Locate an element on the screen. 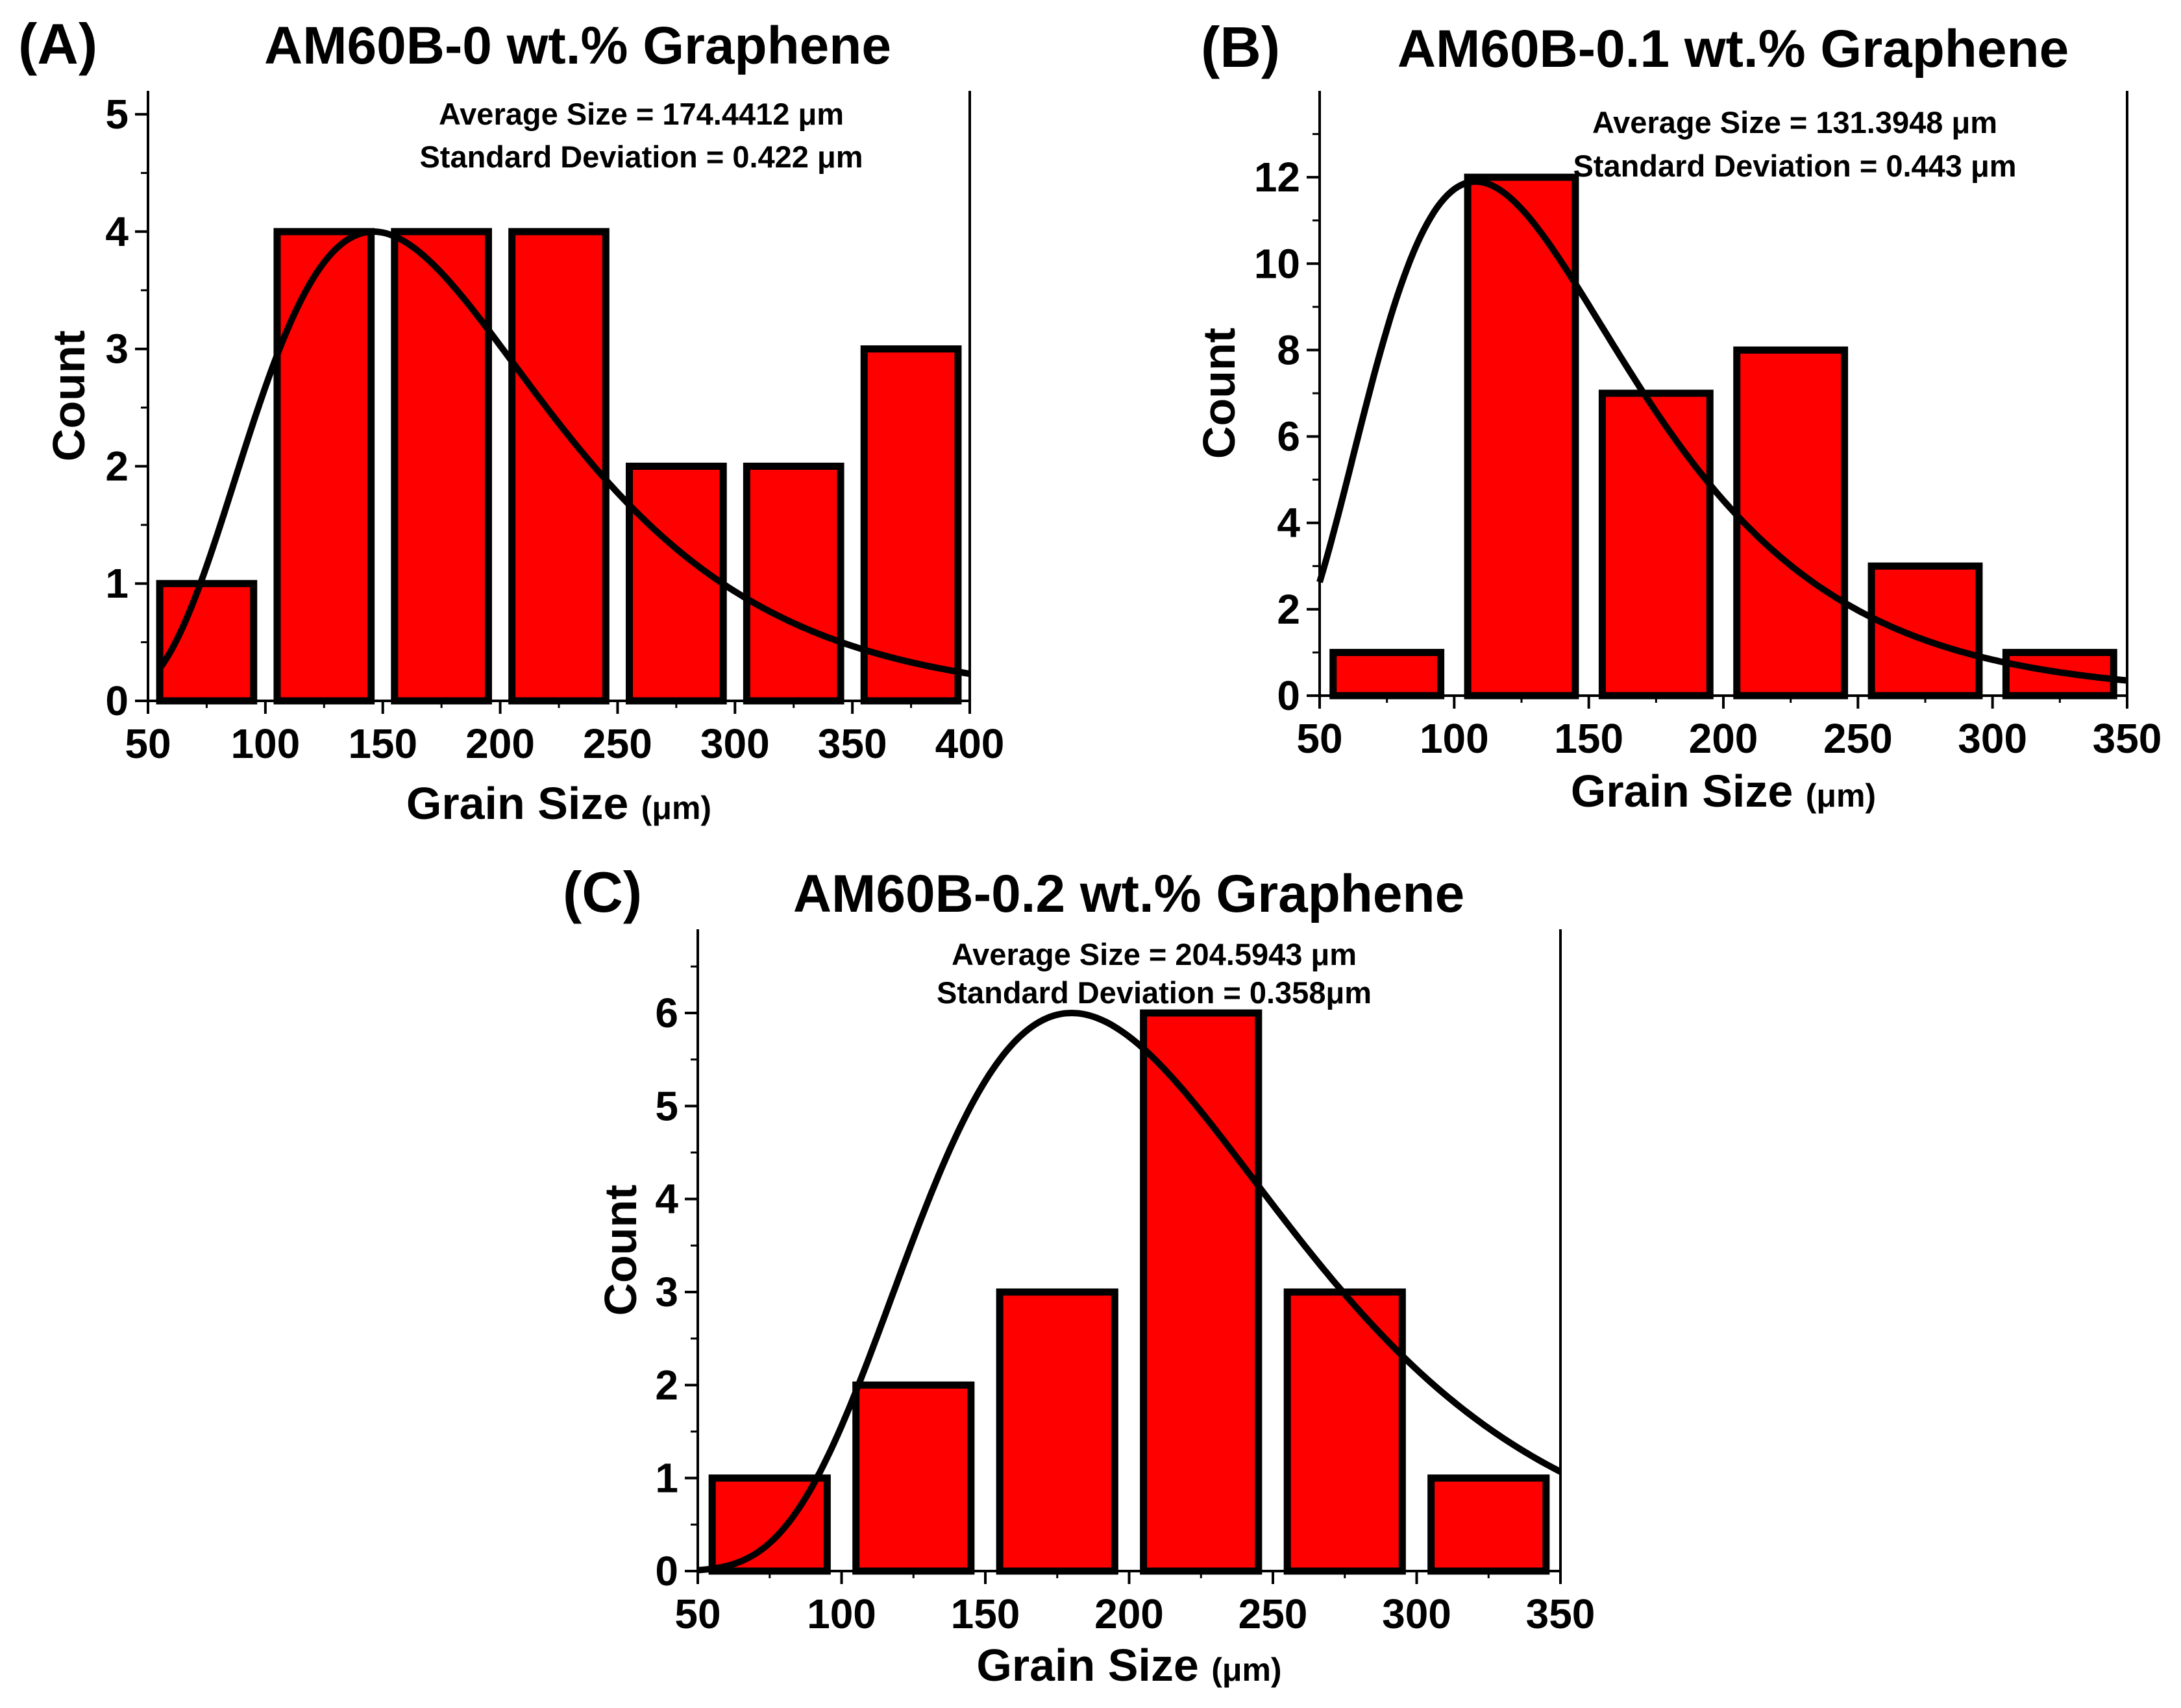 The width and height of the screenshot is (2181, 1708). panel-label: (B) is located at coordinates (1240, 47).